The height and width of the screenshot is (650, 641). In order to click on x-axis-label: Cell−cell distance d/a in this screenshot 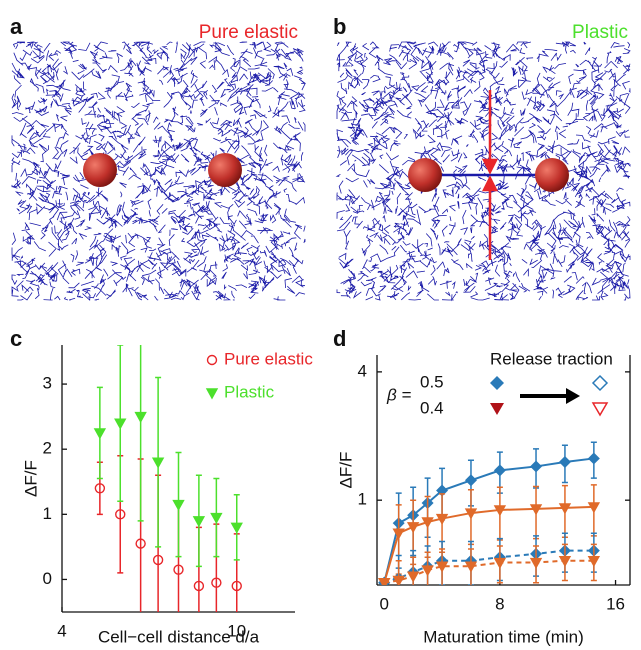, I will do `click(179, 636)`.